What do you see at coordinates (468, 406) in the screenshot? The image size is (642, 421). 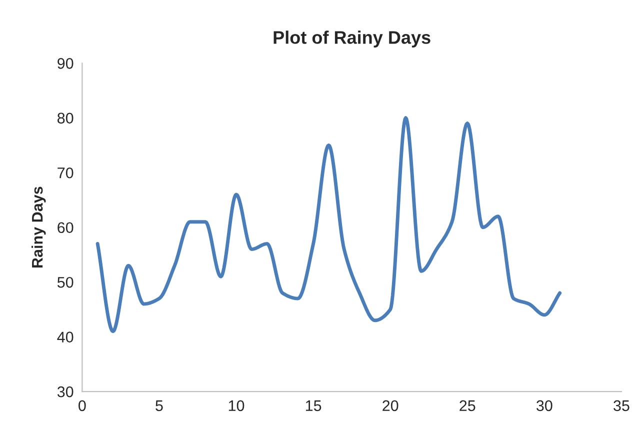 I see `x-tick-label: 25` at bounding box center [468, 406].